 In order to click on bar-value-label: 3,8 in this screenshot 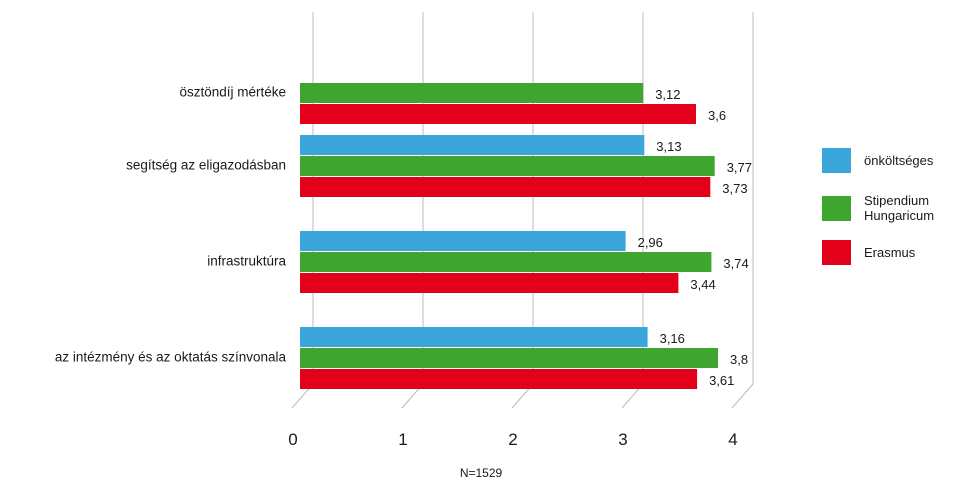, I will do `click(739, 359)`.